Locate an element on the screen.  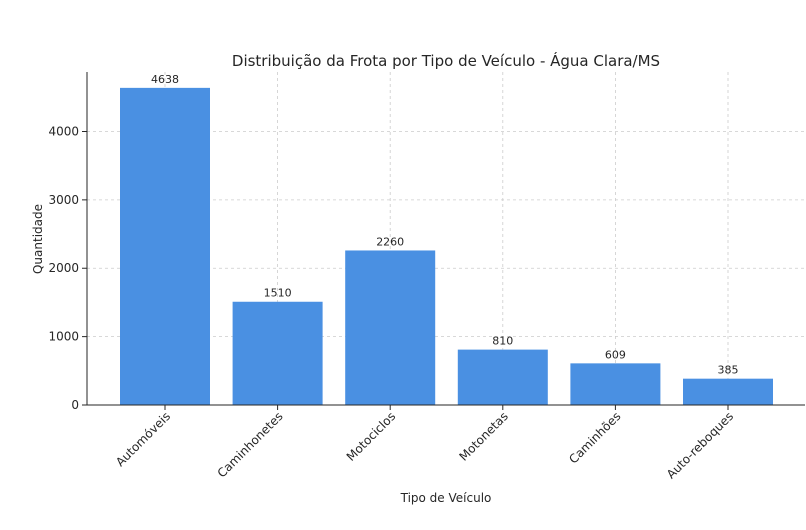
y-axis-ticks: 0 1000 2000 3000 4000 is located at coordinates (67, 268).